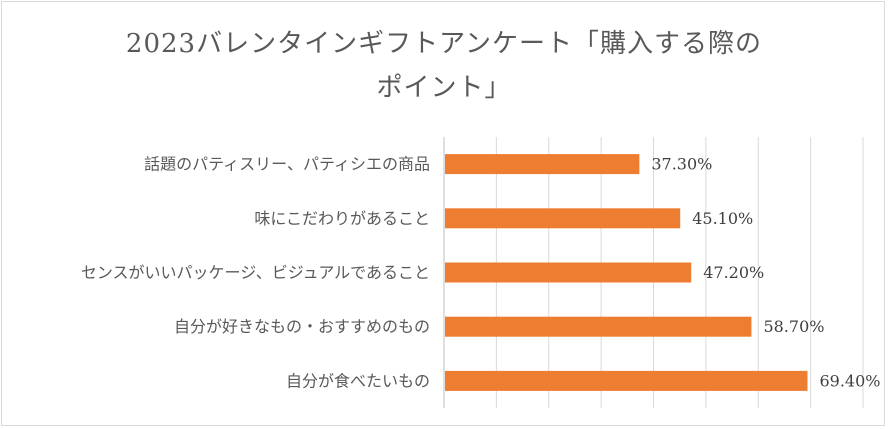 This screenshot has width=888, height=429. Describe the element at coordinates (849, 380) in the screenshot. I see `value-label: 69.40%` at that location.